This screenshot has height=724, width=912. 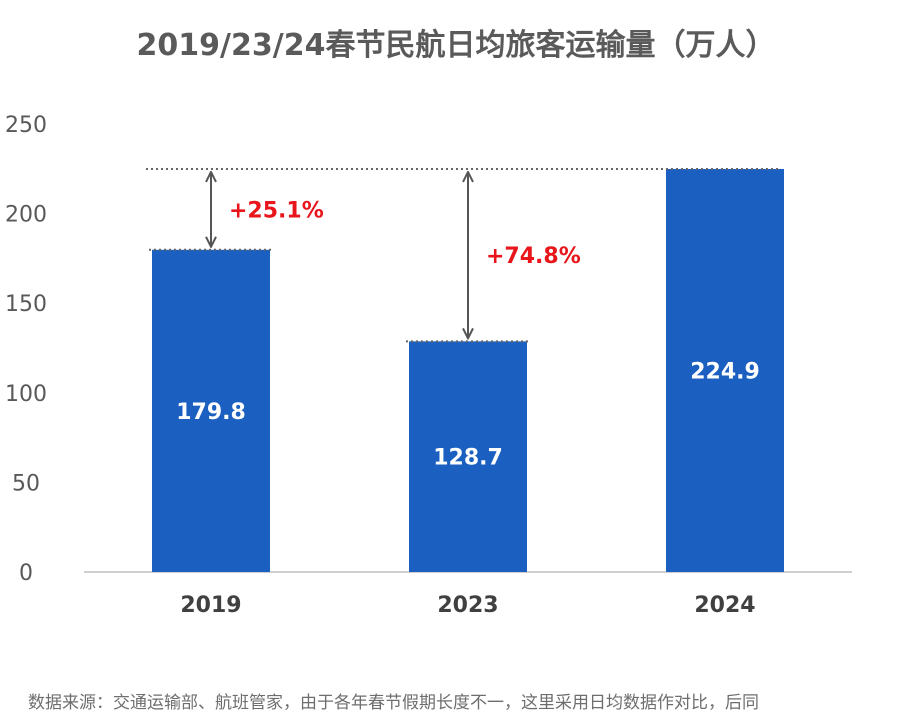 I want to click on bar-2019, so click(x=211, y=410).